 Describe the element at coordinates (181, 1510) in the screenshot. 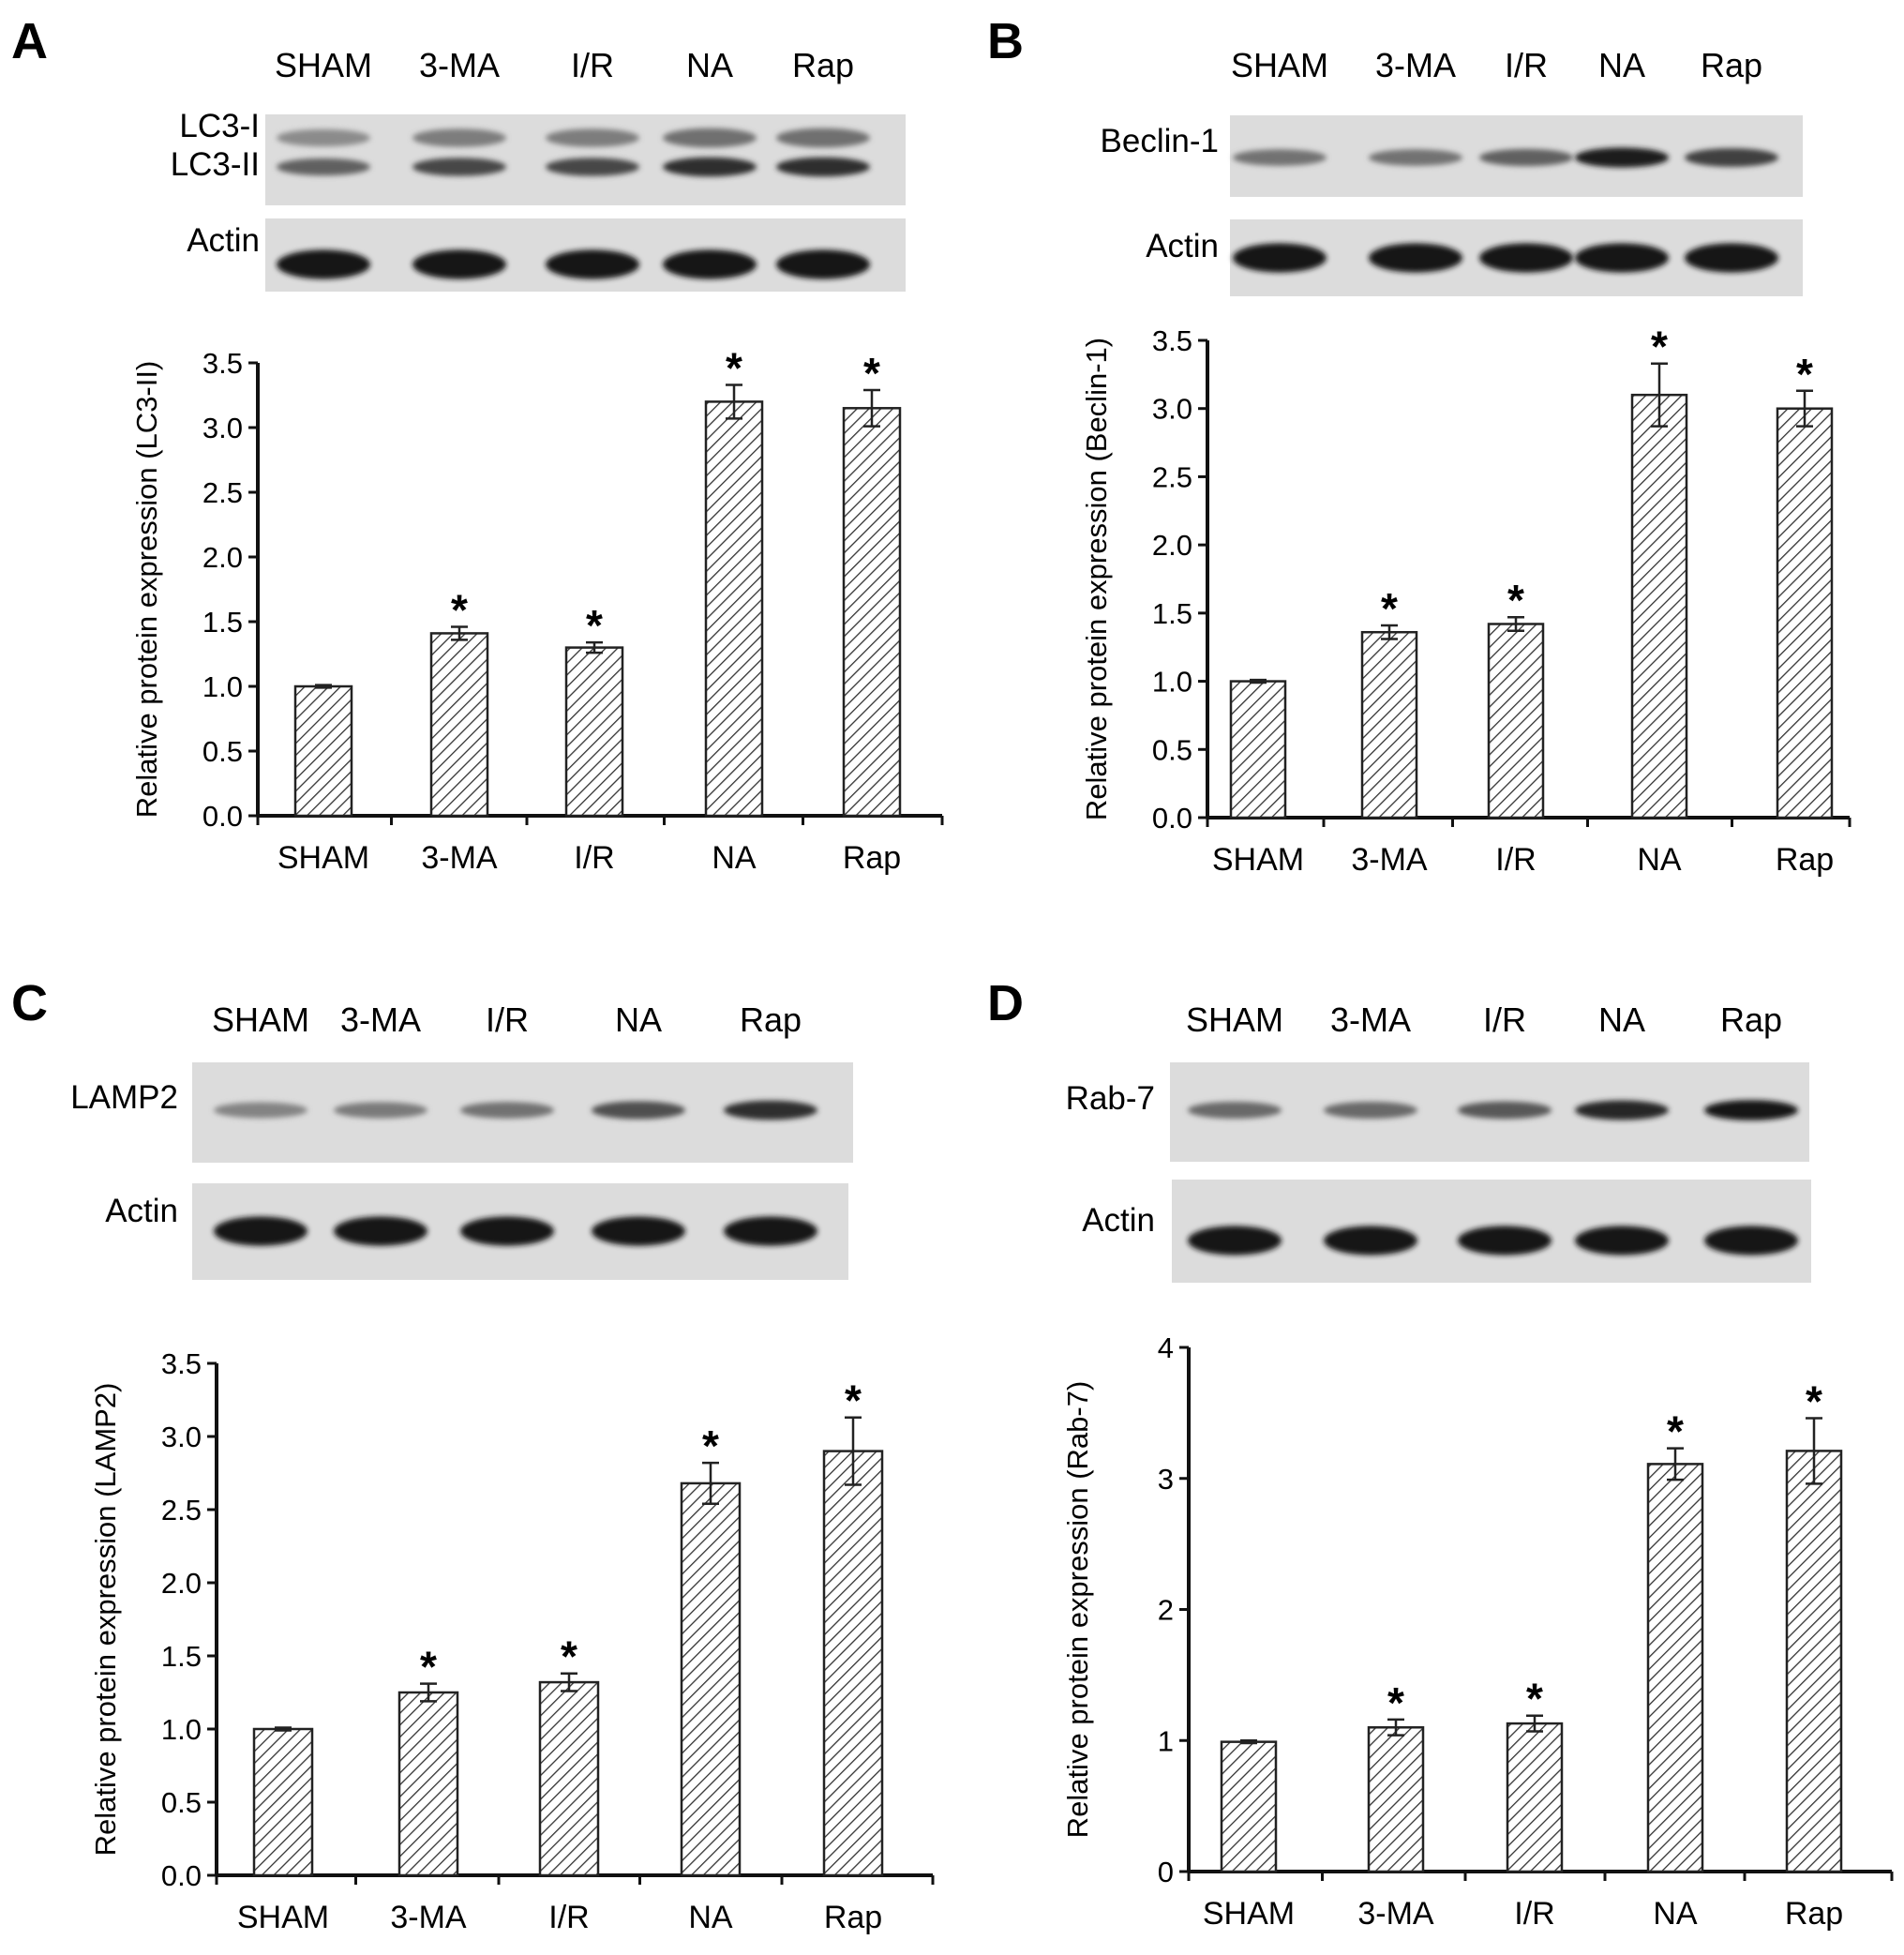

I see `y-tick-label: 2.5` at that location.